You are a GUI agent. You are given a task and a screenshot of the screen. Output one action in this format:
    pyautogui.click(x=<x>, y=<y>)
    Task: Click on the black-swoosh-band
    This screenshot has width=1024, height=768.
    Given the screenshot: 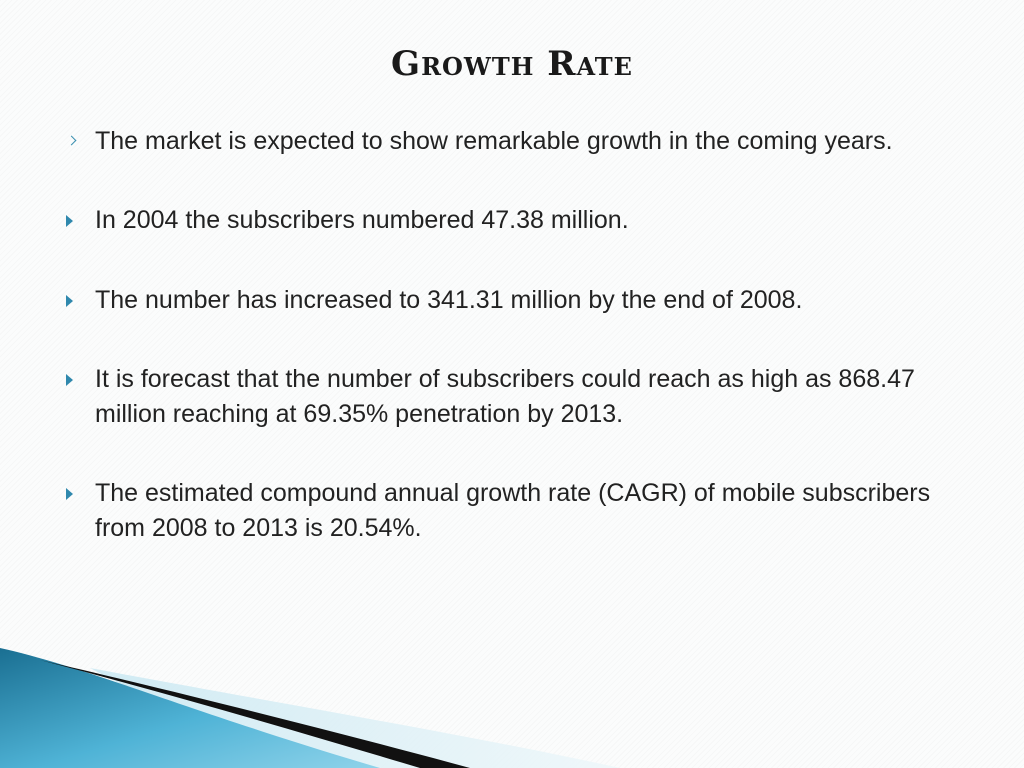 What is the action you would take?
    pyautogui.click(x=255, y=714)
    